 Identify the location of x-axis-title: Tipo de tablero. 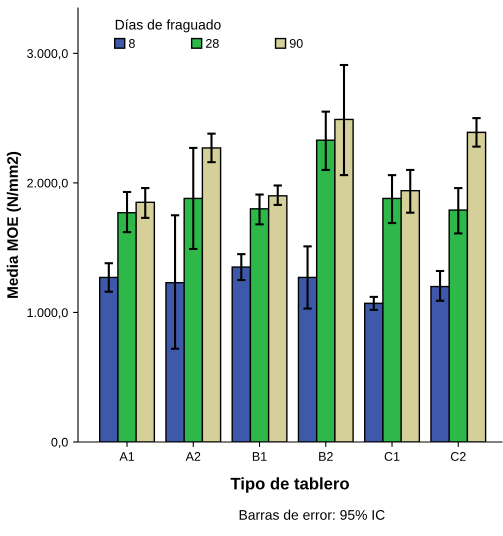
(289, 485).